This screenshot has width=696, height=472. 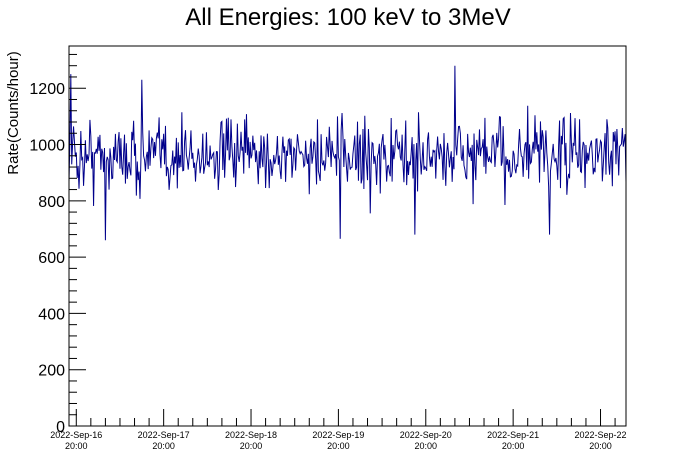 I want to click on y-tick-label: 800, so click(x=51, y=202).